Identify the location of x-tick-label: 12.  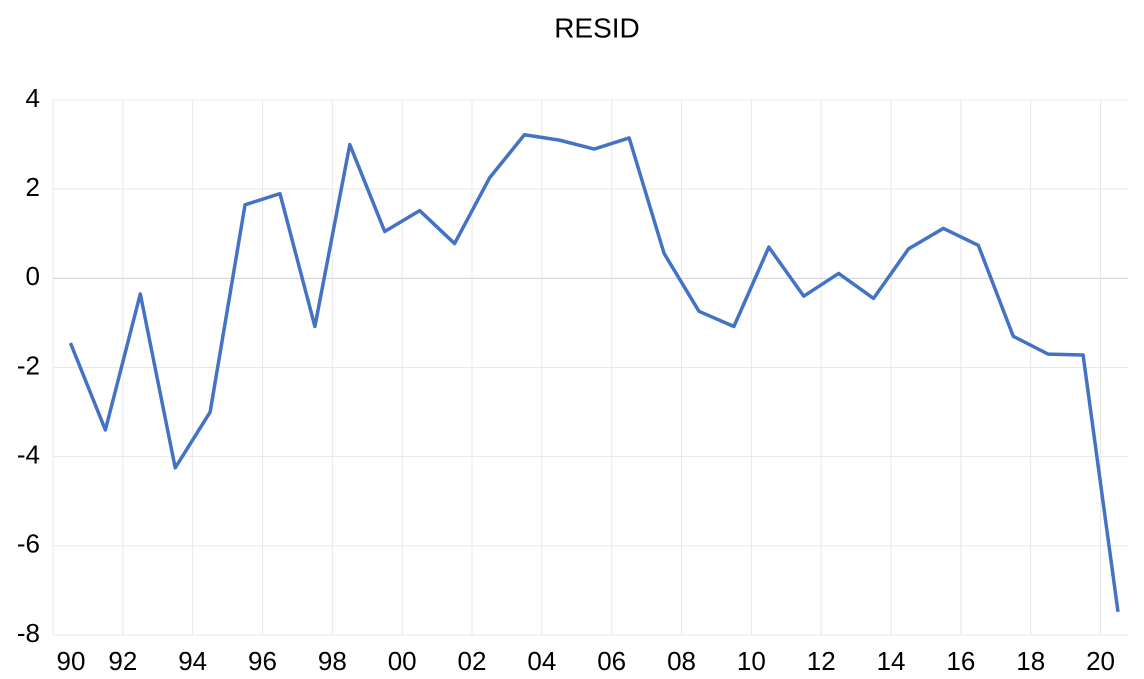
(821, 661).